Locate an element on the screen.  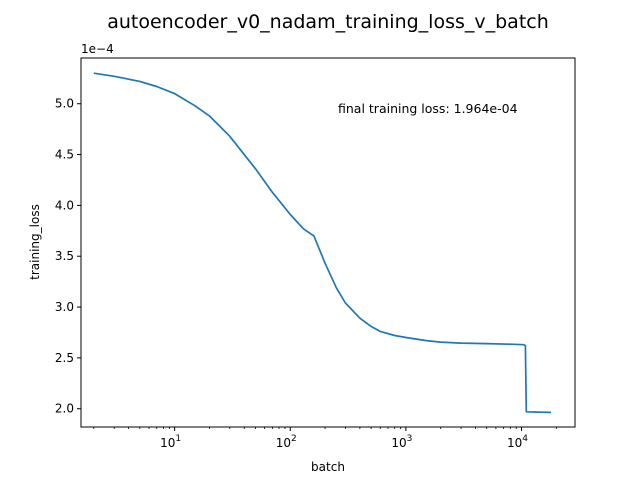
y-axis: 2.0 2.5 3.0 3.5 4.0 4.5 5.0 is located at coordinates (68, 256).